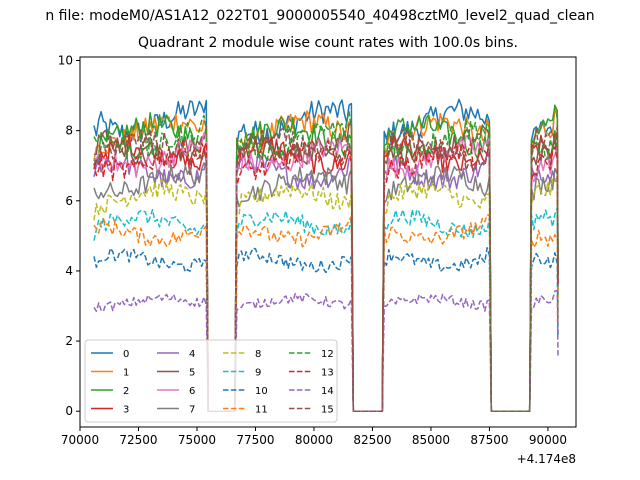  I want to click on y-tick-label: 4, so click(69, 271).